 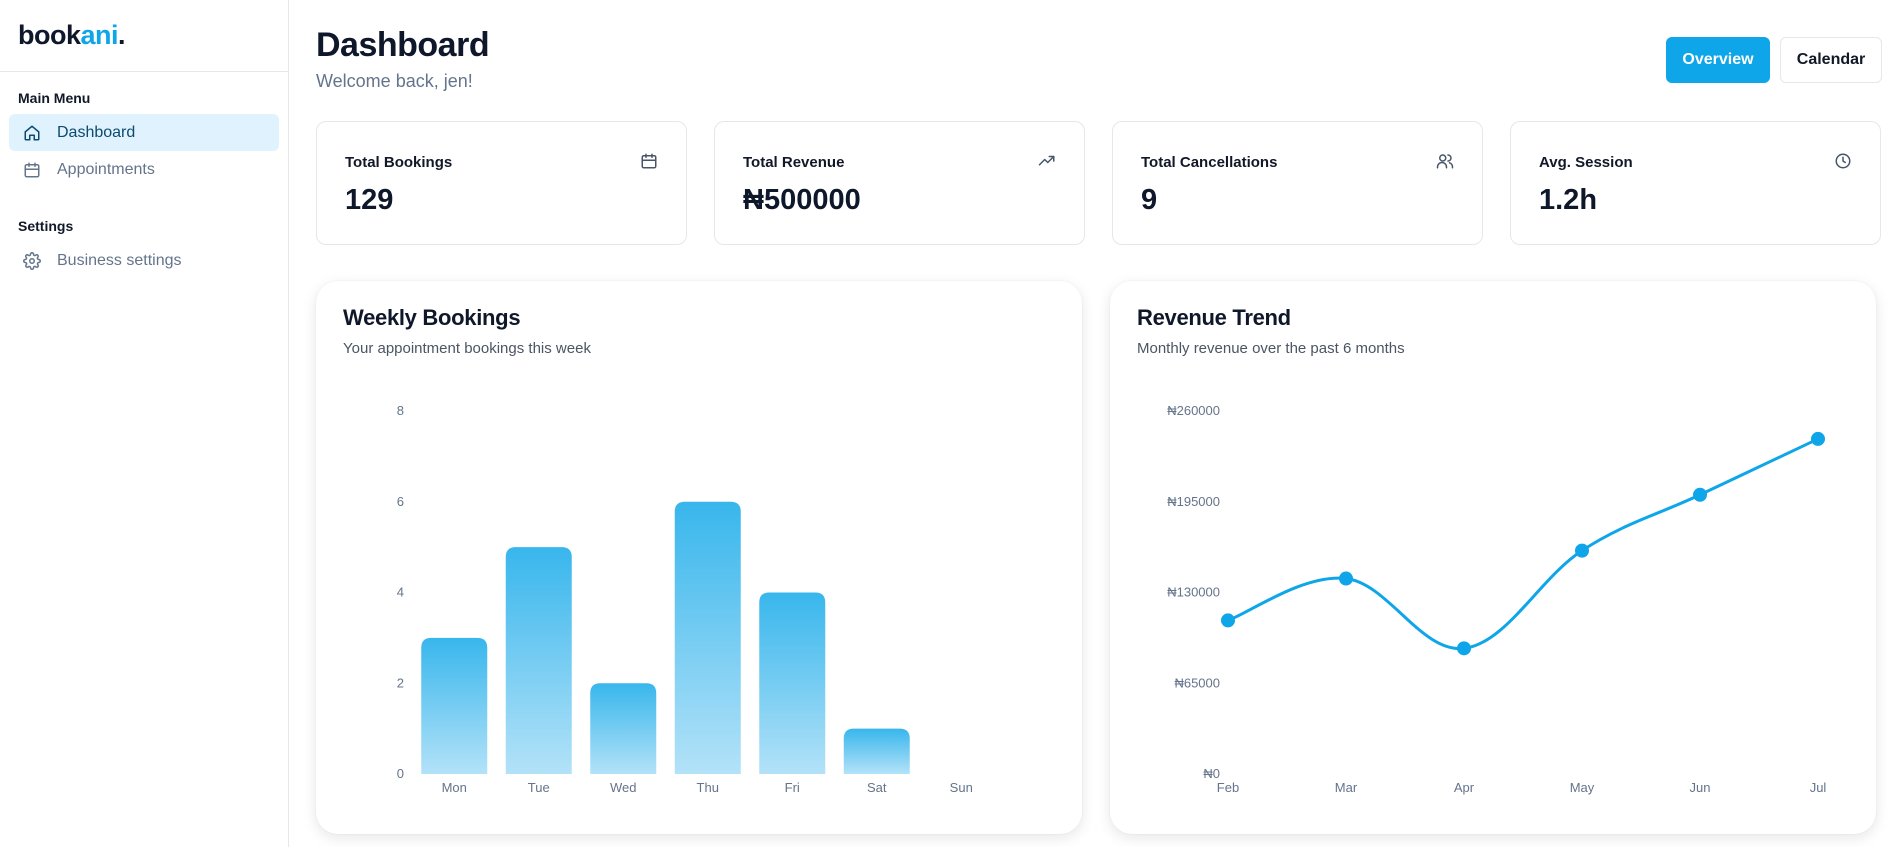 I want to click on sidebar-item-appointments: Appointments, so click(x=144, y=169).